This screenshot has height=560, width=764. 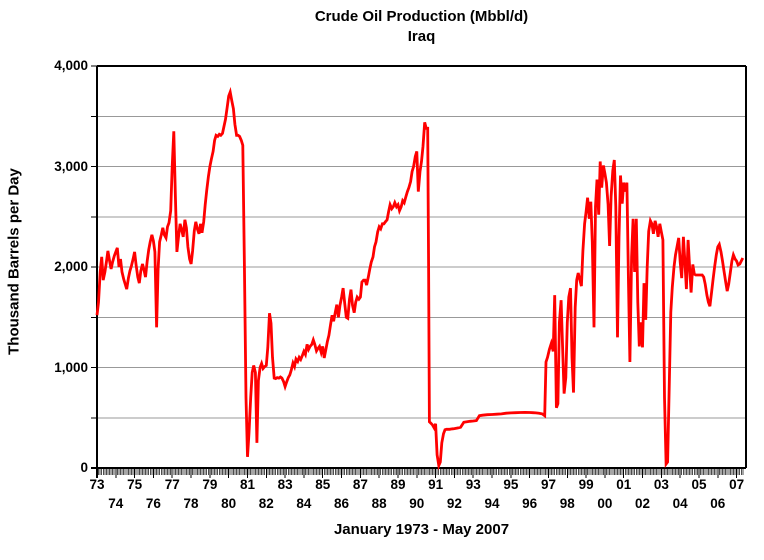 I want to click on x-tick-label: 97, so click(x=548, y=484).